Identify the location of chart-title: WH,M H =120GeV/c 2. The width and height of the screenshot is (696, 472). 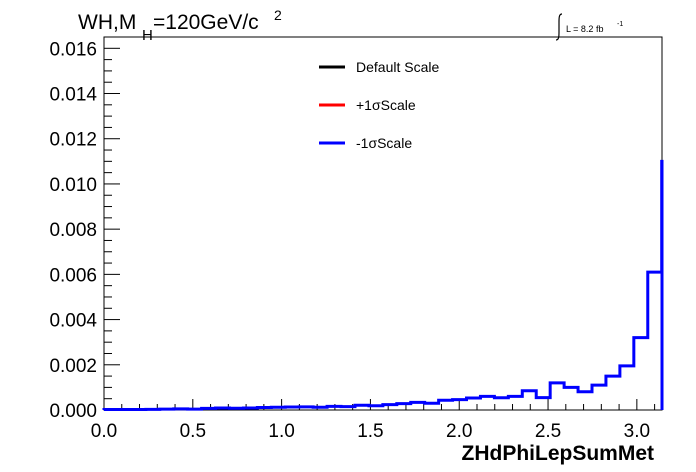
(180, 25).